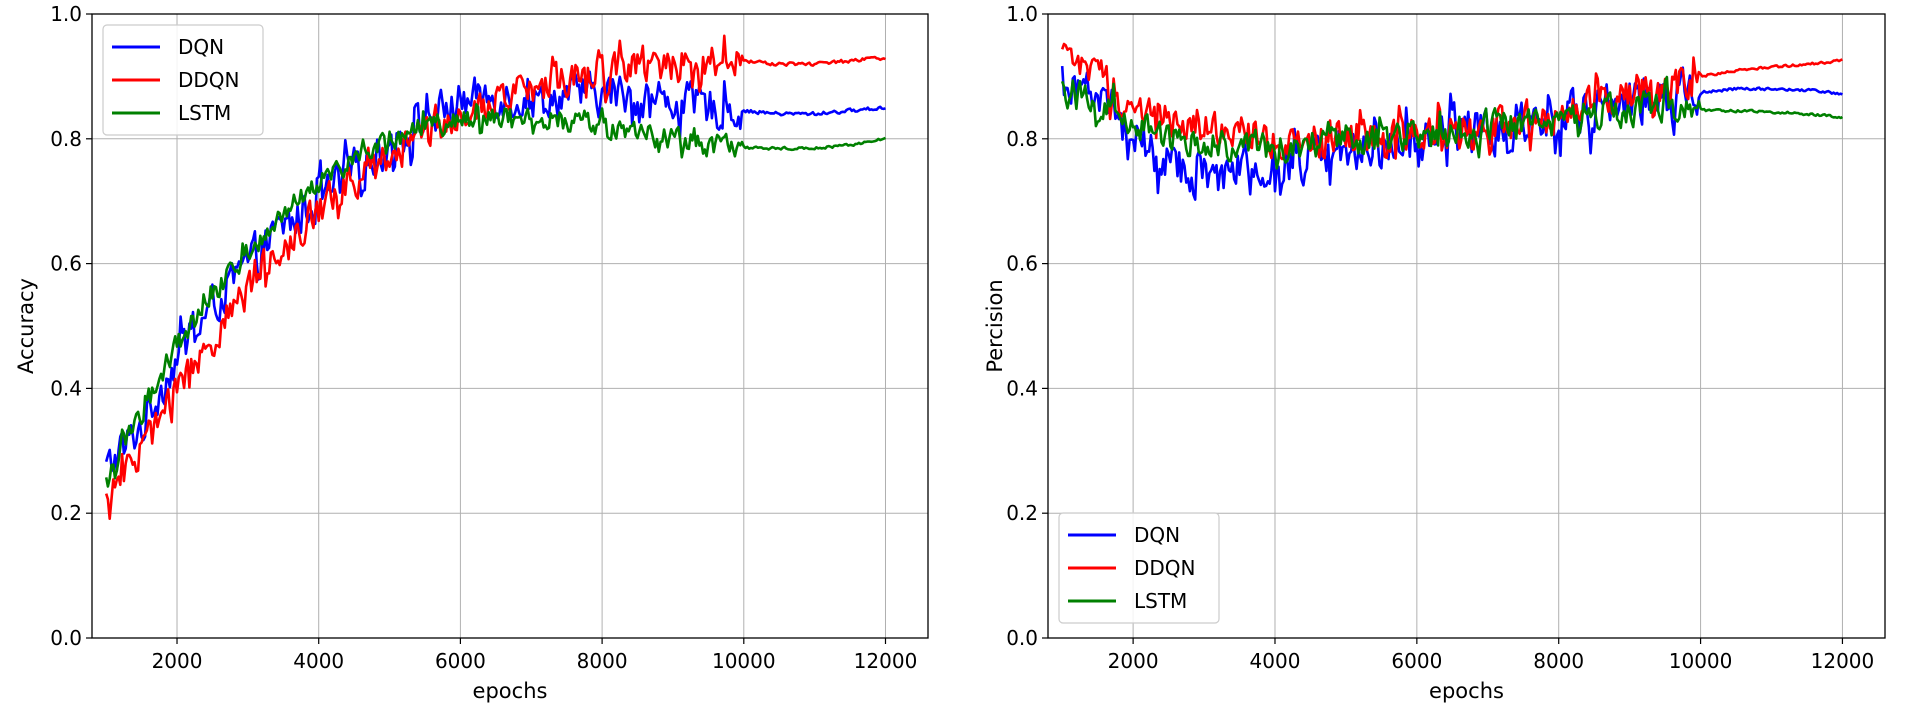  Describe the element at coordinates (995, 325) in the screenshot. I see `y-axis-label: Percision` at that location.